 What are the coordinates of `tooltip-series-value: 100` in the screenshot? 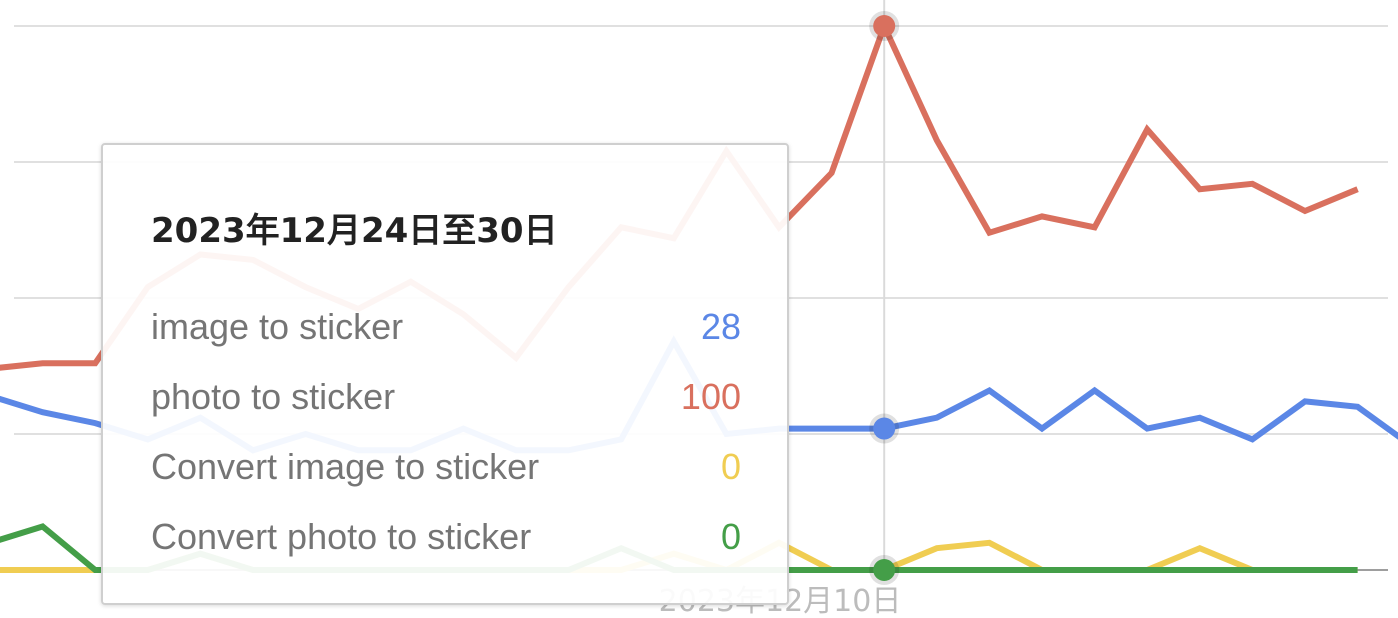 It's located at (710, 396).